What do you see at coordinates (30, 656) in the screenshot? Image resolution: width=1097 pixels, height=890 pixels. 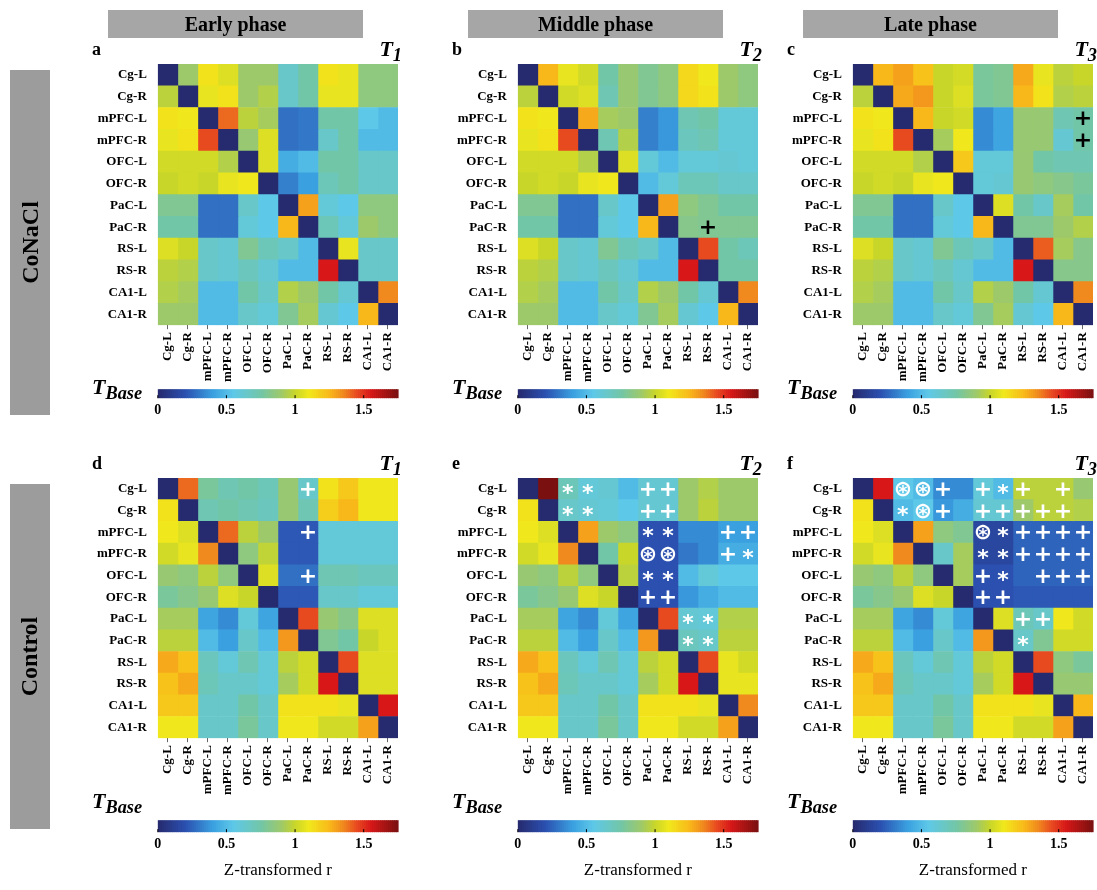 I see `text: Control` at bounding box center [30, 656].